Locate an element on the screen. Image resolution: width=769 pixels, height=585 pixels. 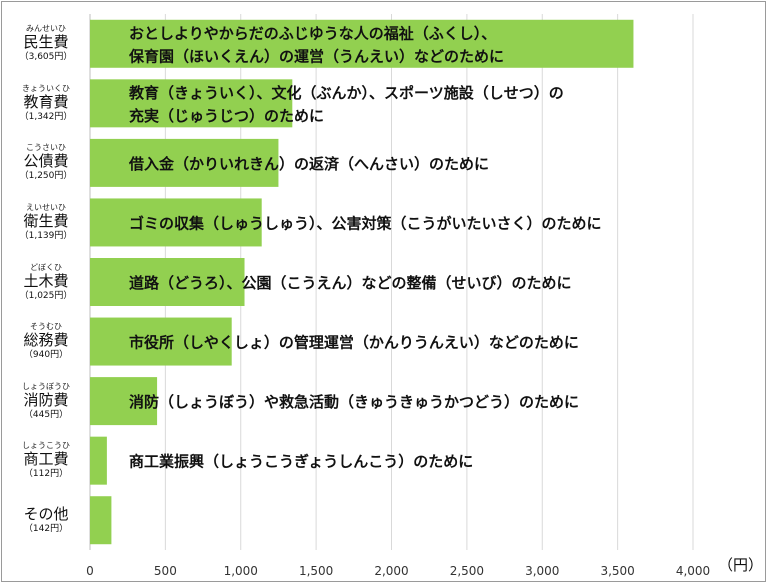
category-label-3: えいせいひ 衛生費 （1,139円） is located at coordinates (46, 222).